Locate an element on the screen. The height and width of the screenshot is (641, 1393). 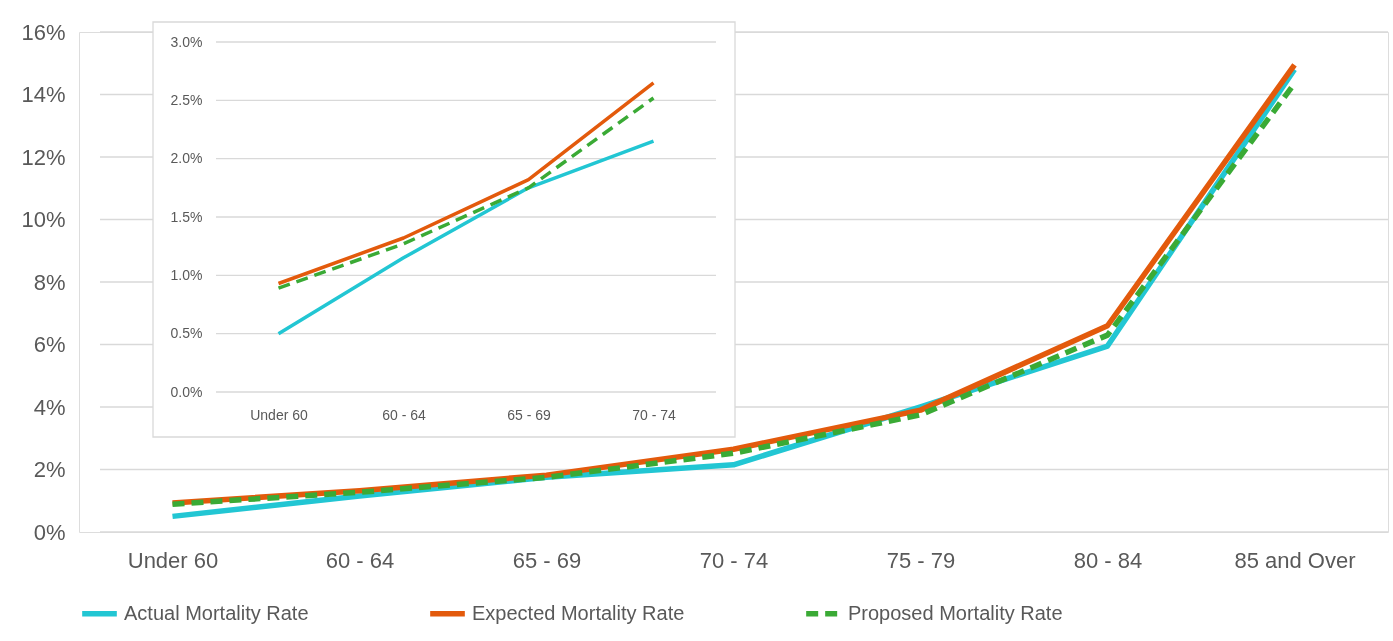
y-tick-label: 1.0% is located at coordinates (186, 274).